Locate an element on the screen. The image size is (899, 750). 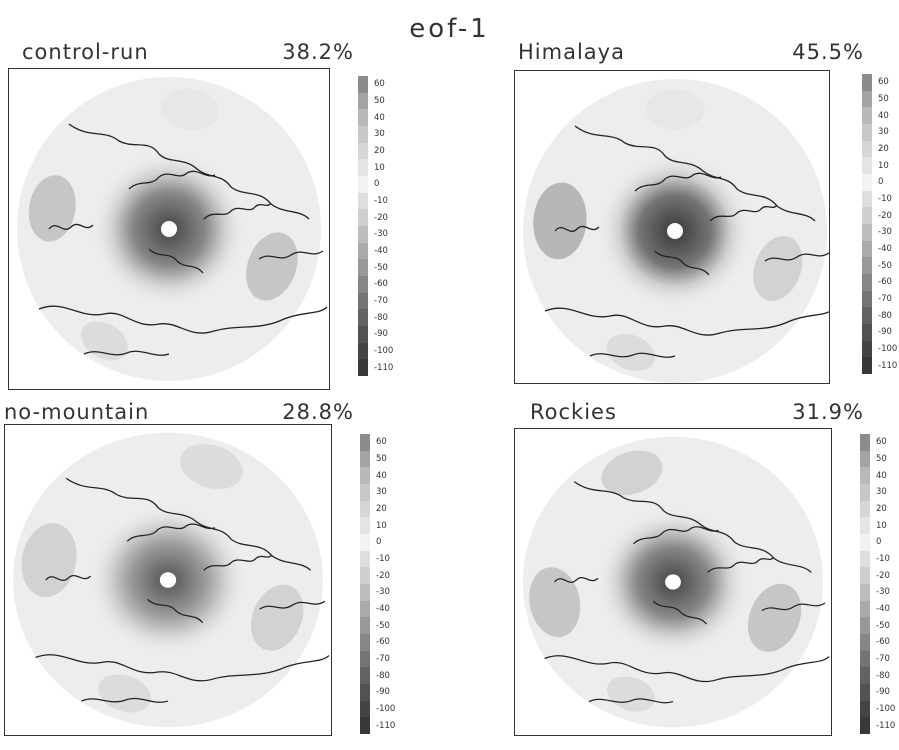
colorbar-tick-label: -90 is located at coordinates (883, 692).